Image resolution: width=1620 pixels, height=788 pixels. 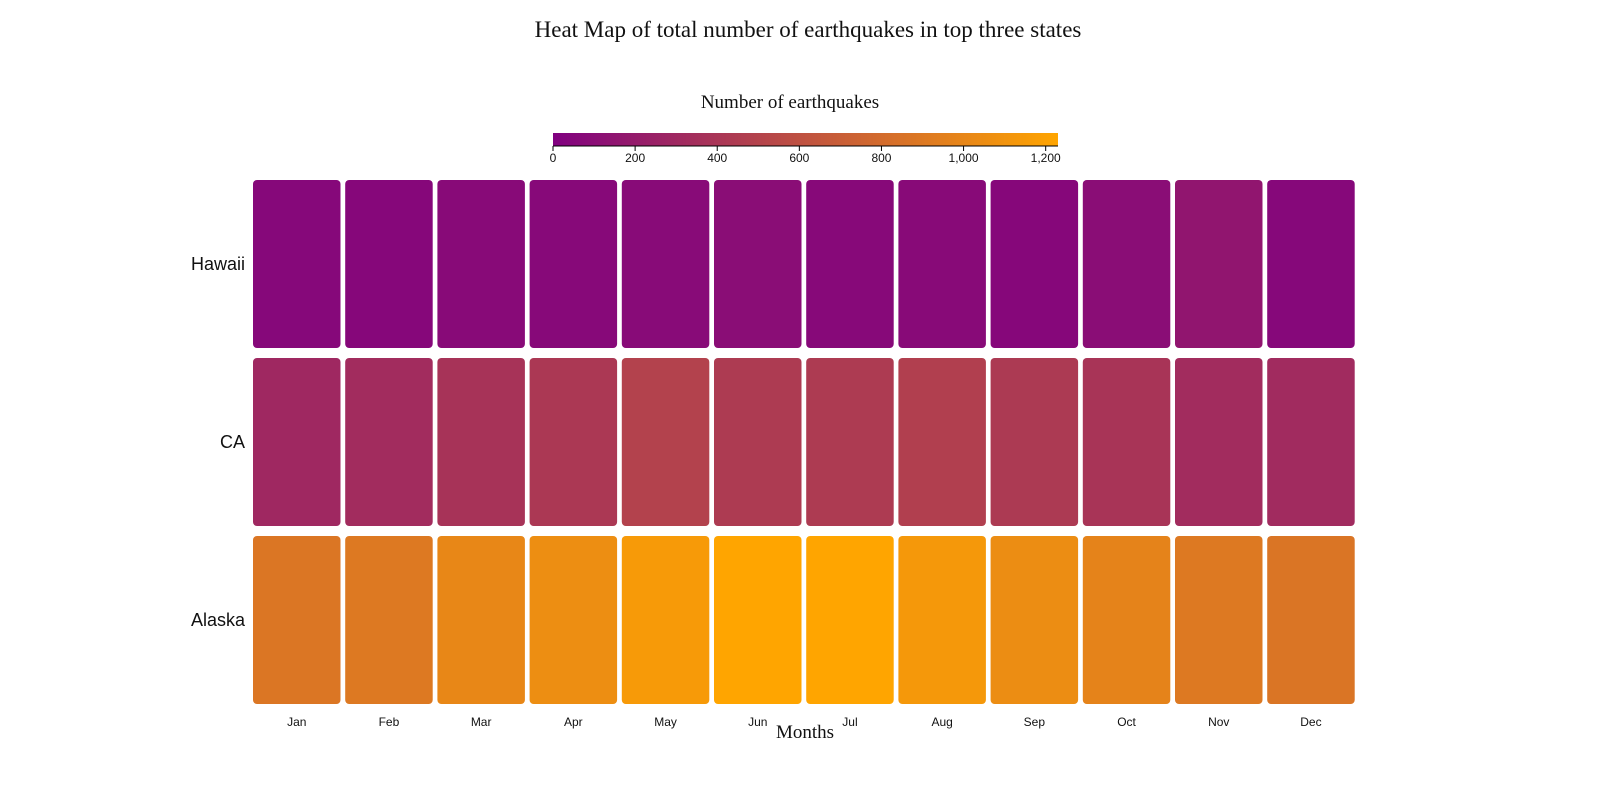 I want to click on legend-tick-label: 600, so click(x=799, y=158).